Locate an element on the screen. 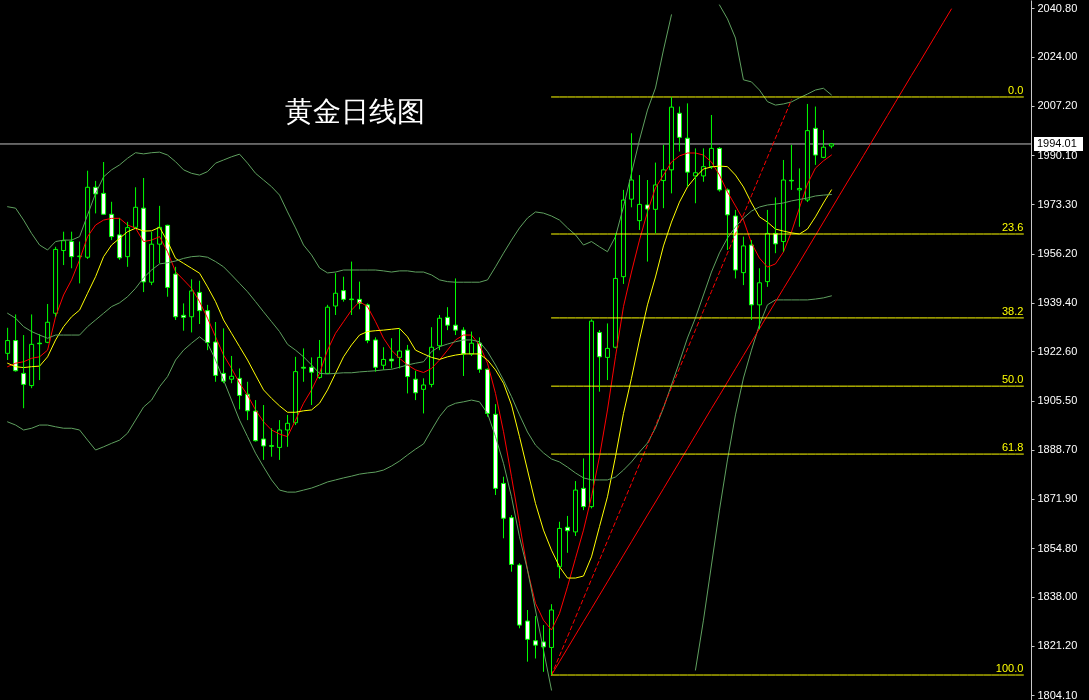 This screenshot has height=700, width=1089. y-tick-label: 1804.10 is located at coordinates (1057, 694).